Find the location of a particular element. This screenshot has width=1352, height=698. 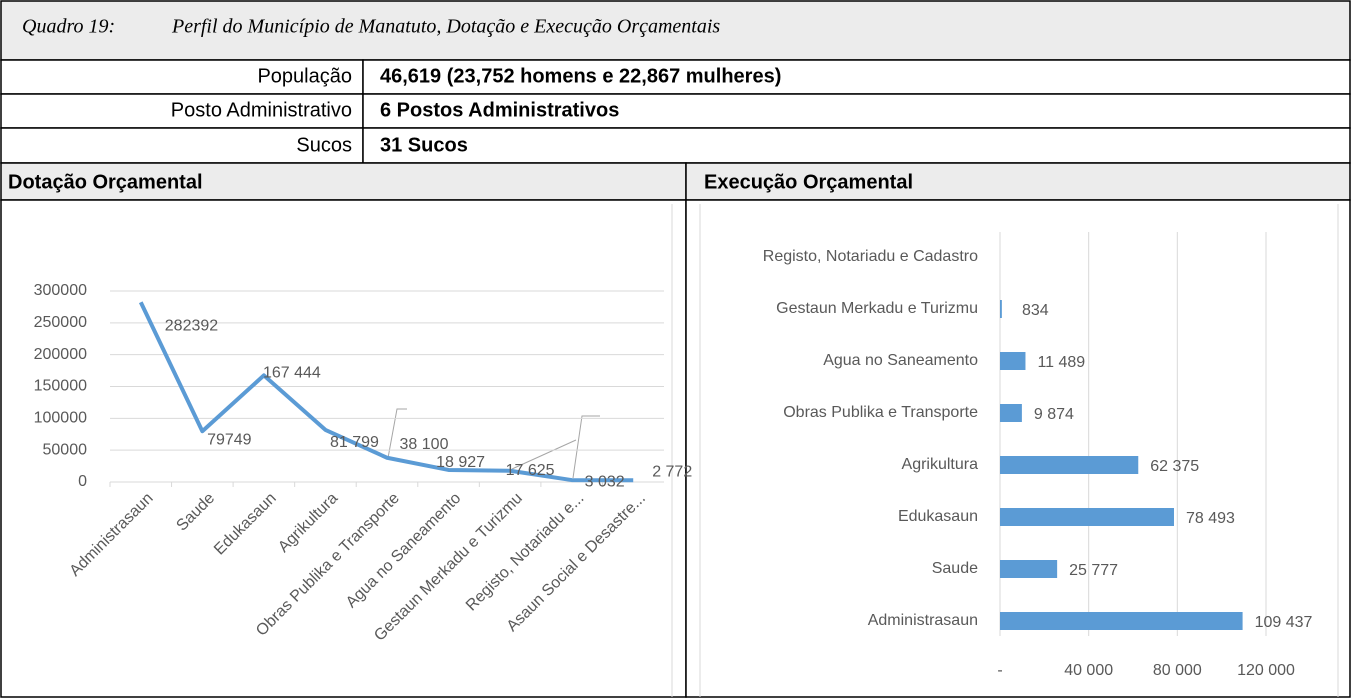

data-label: 25 777 is located at coordinates (1093, 570).